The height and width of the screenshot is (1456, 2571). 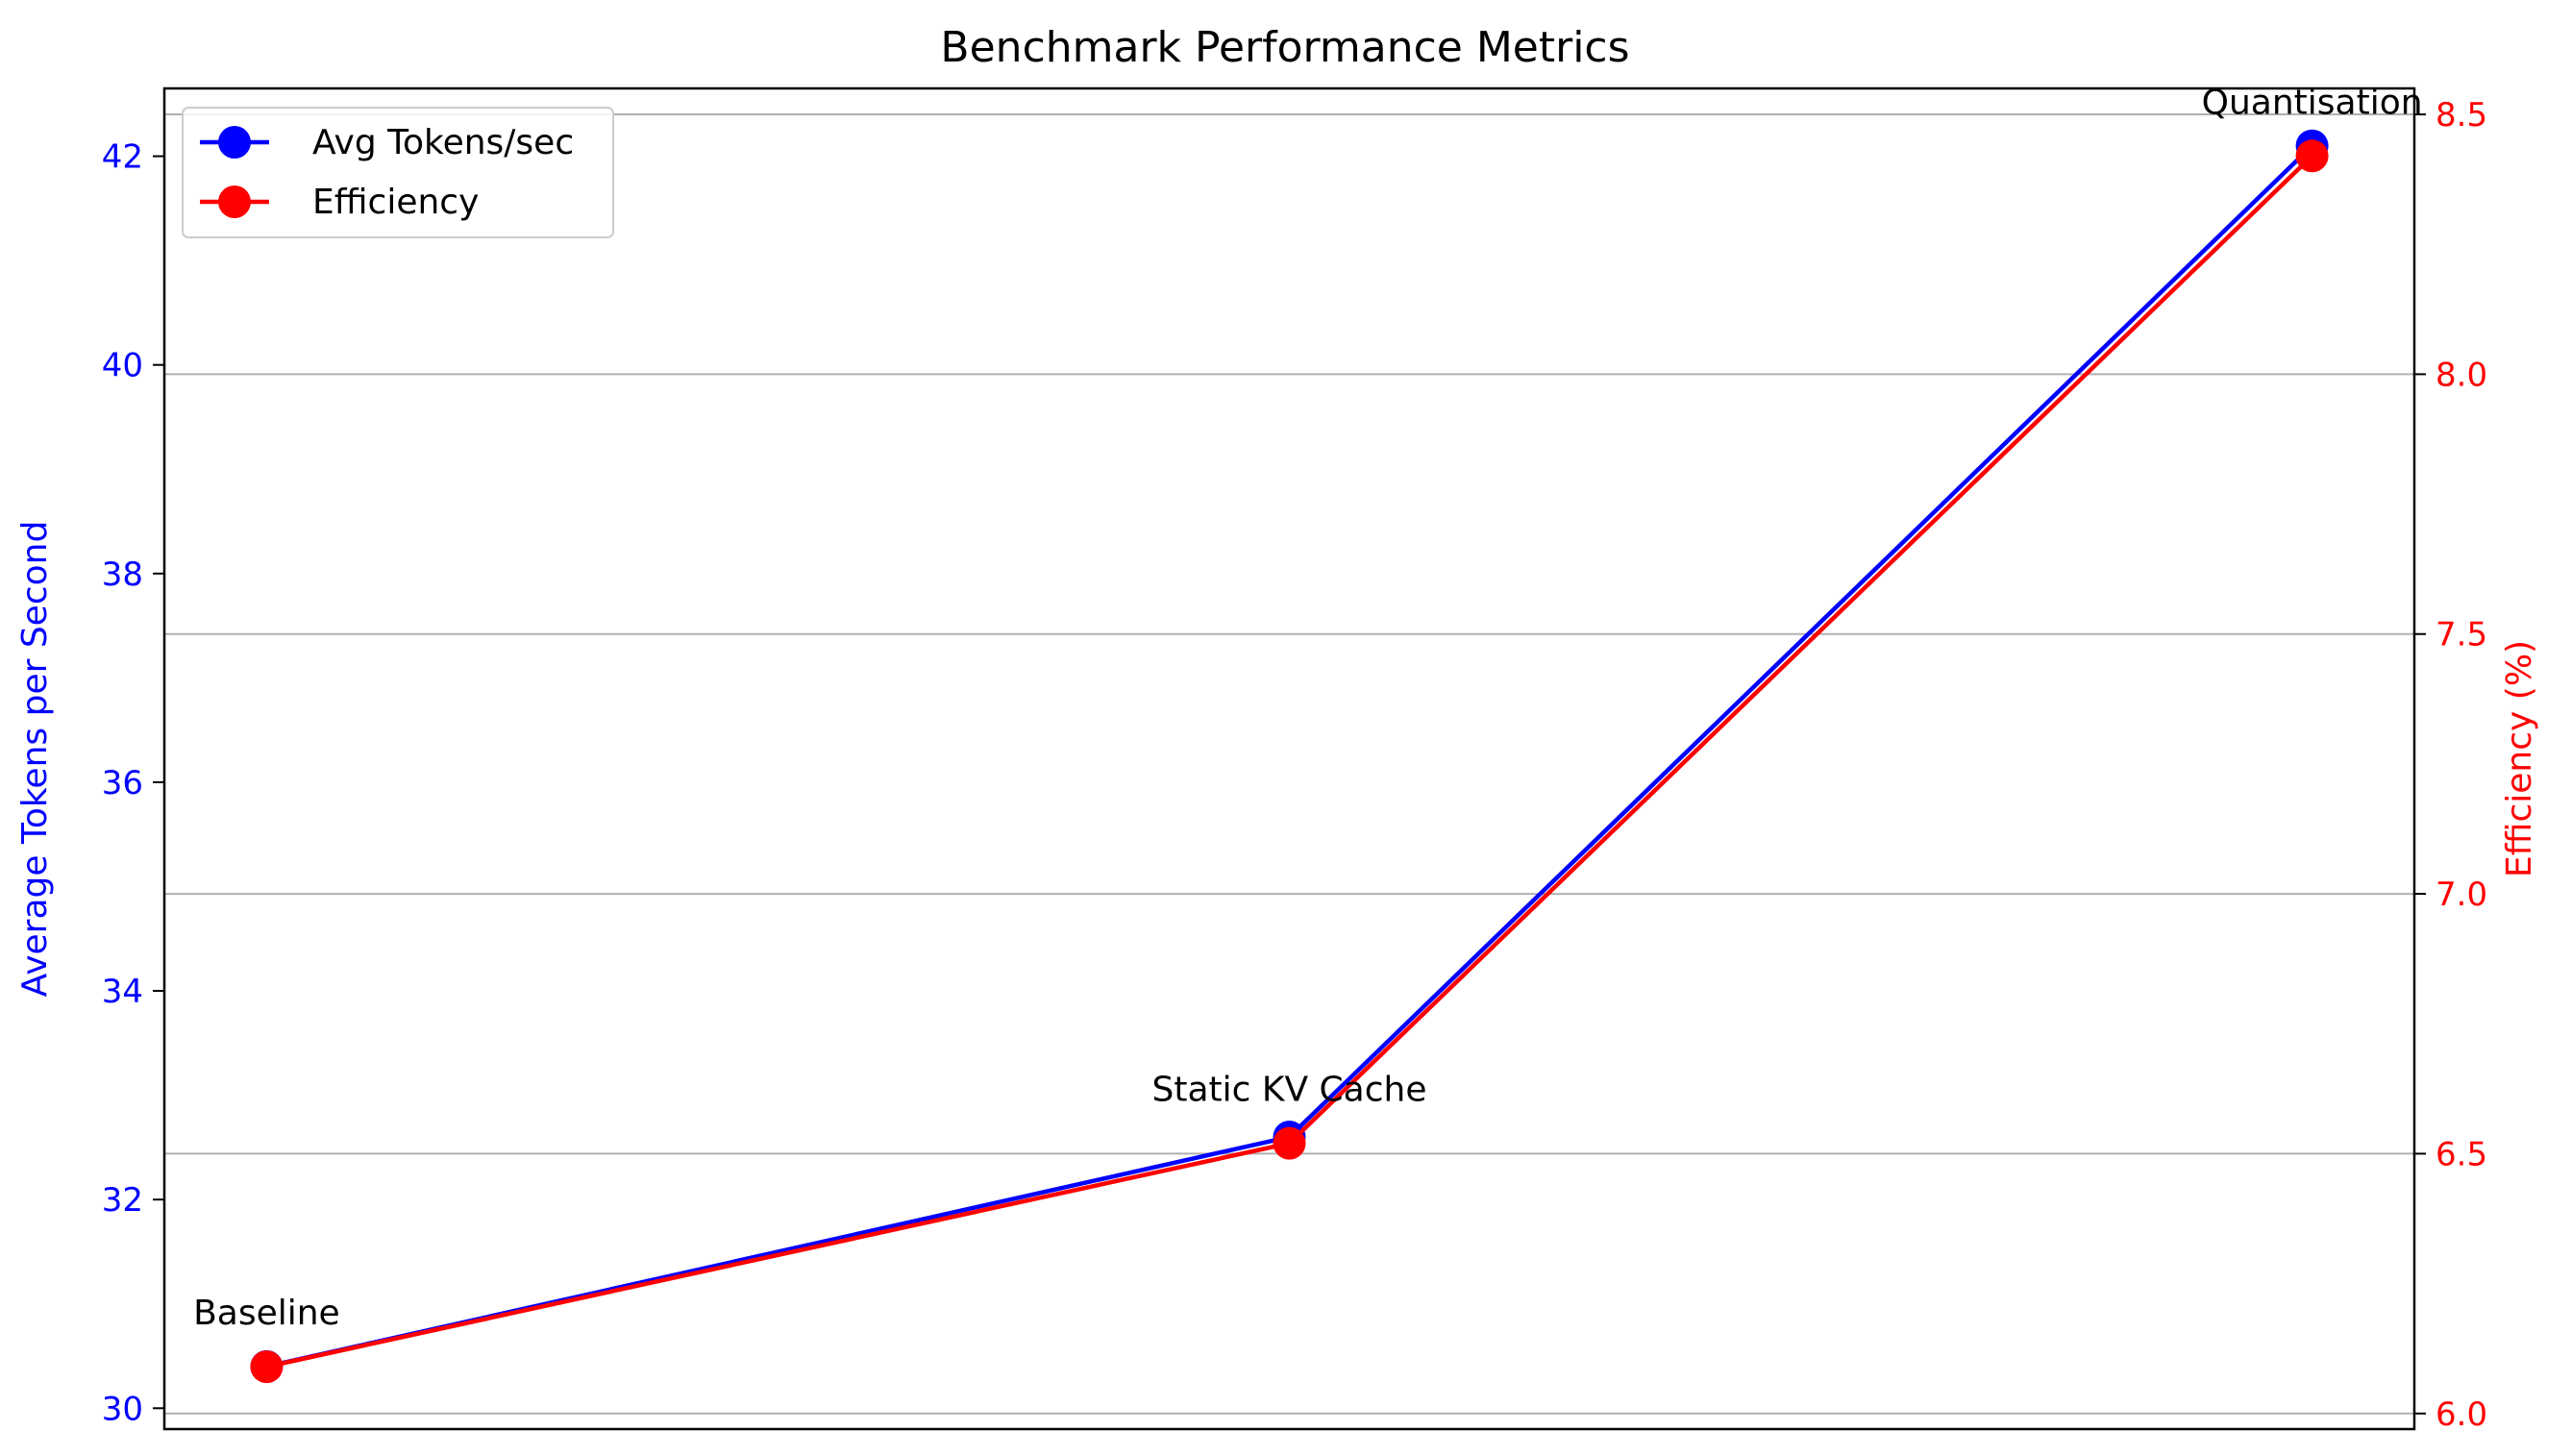 I want to click on left-tick-label: 30, so click(x=122, y=1409).